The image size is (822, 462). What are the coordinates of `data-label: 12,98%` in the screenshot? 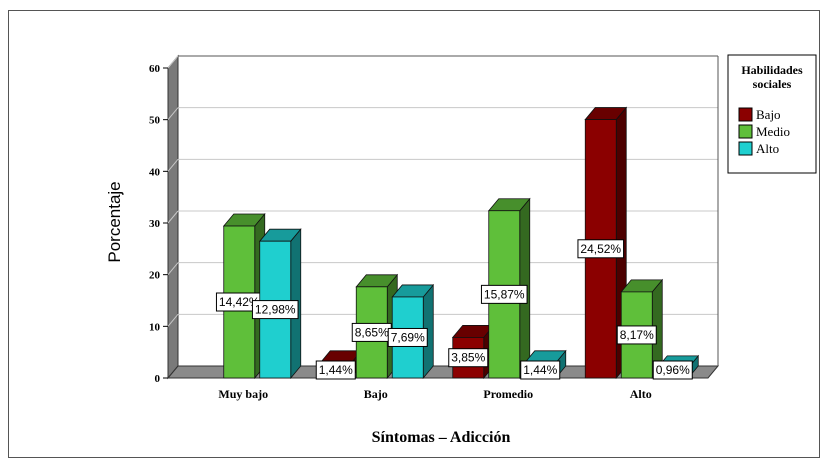 It's located at (275, 310).